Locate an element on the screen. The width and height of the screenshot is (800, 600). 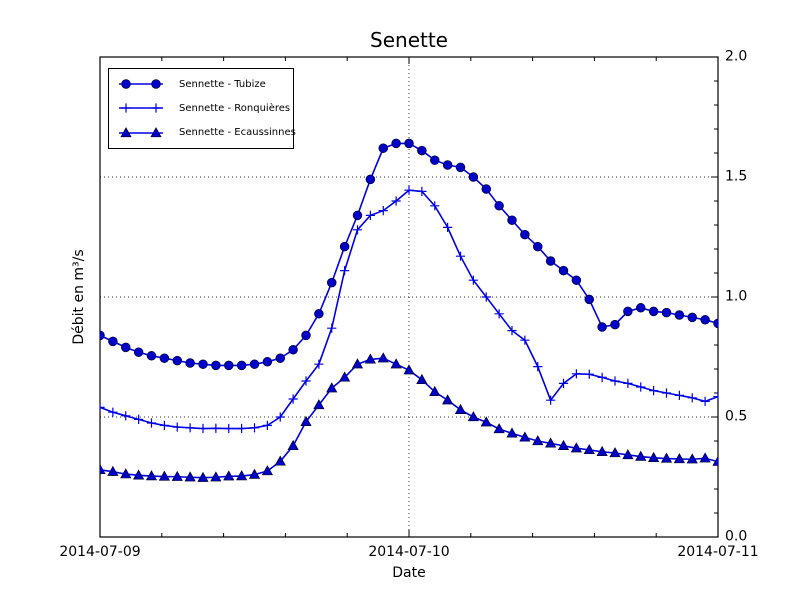
x-axis-label: Date is located at coordinates (409, 573).